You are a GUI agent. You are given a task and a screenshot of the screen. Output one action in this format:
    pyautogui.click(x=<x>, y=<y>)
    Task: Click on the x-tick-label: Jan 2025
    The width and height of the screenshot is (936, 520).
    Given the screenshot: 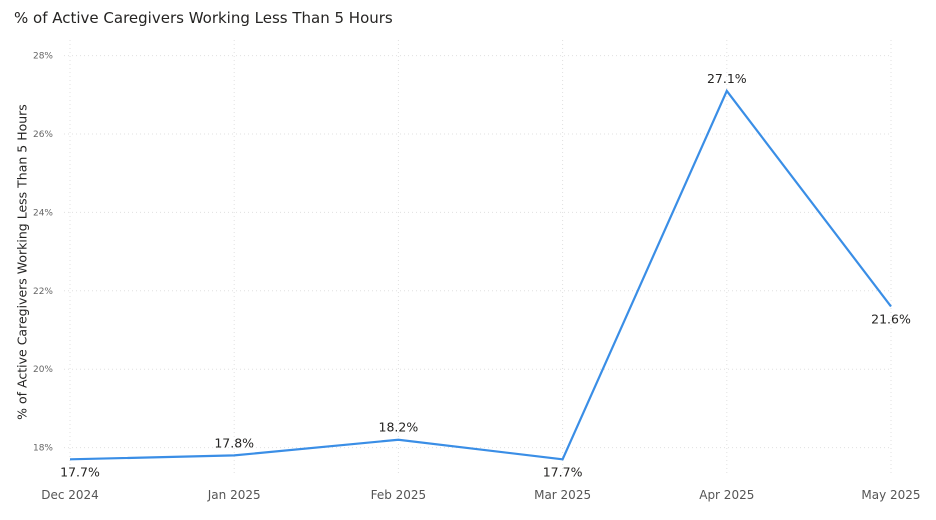 What is the action you would take?
    pyautogui.click(x=234, y=495)
    